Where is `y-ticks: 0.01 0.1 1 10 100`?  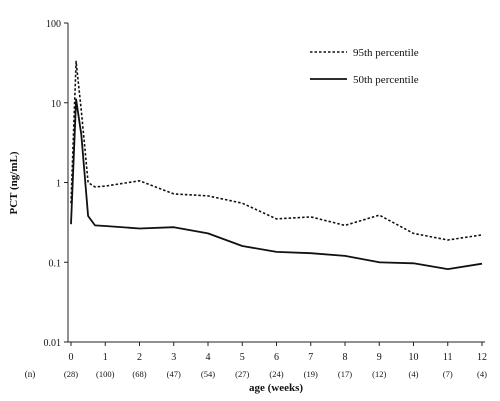 y-ticks: 0.01 0.1 1 10 100 is located at coordinates (56, 184).